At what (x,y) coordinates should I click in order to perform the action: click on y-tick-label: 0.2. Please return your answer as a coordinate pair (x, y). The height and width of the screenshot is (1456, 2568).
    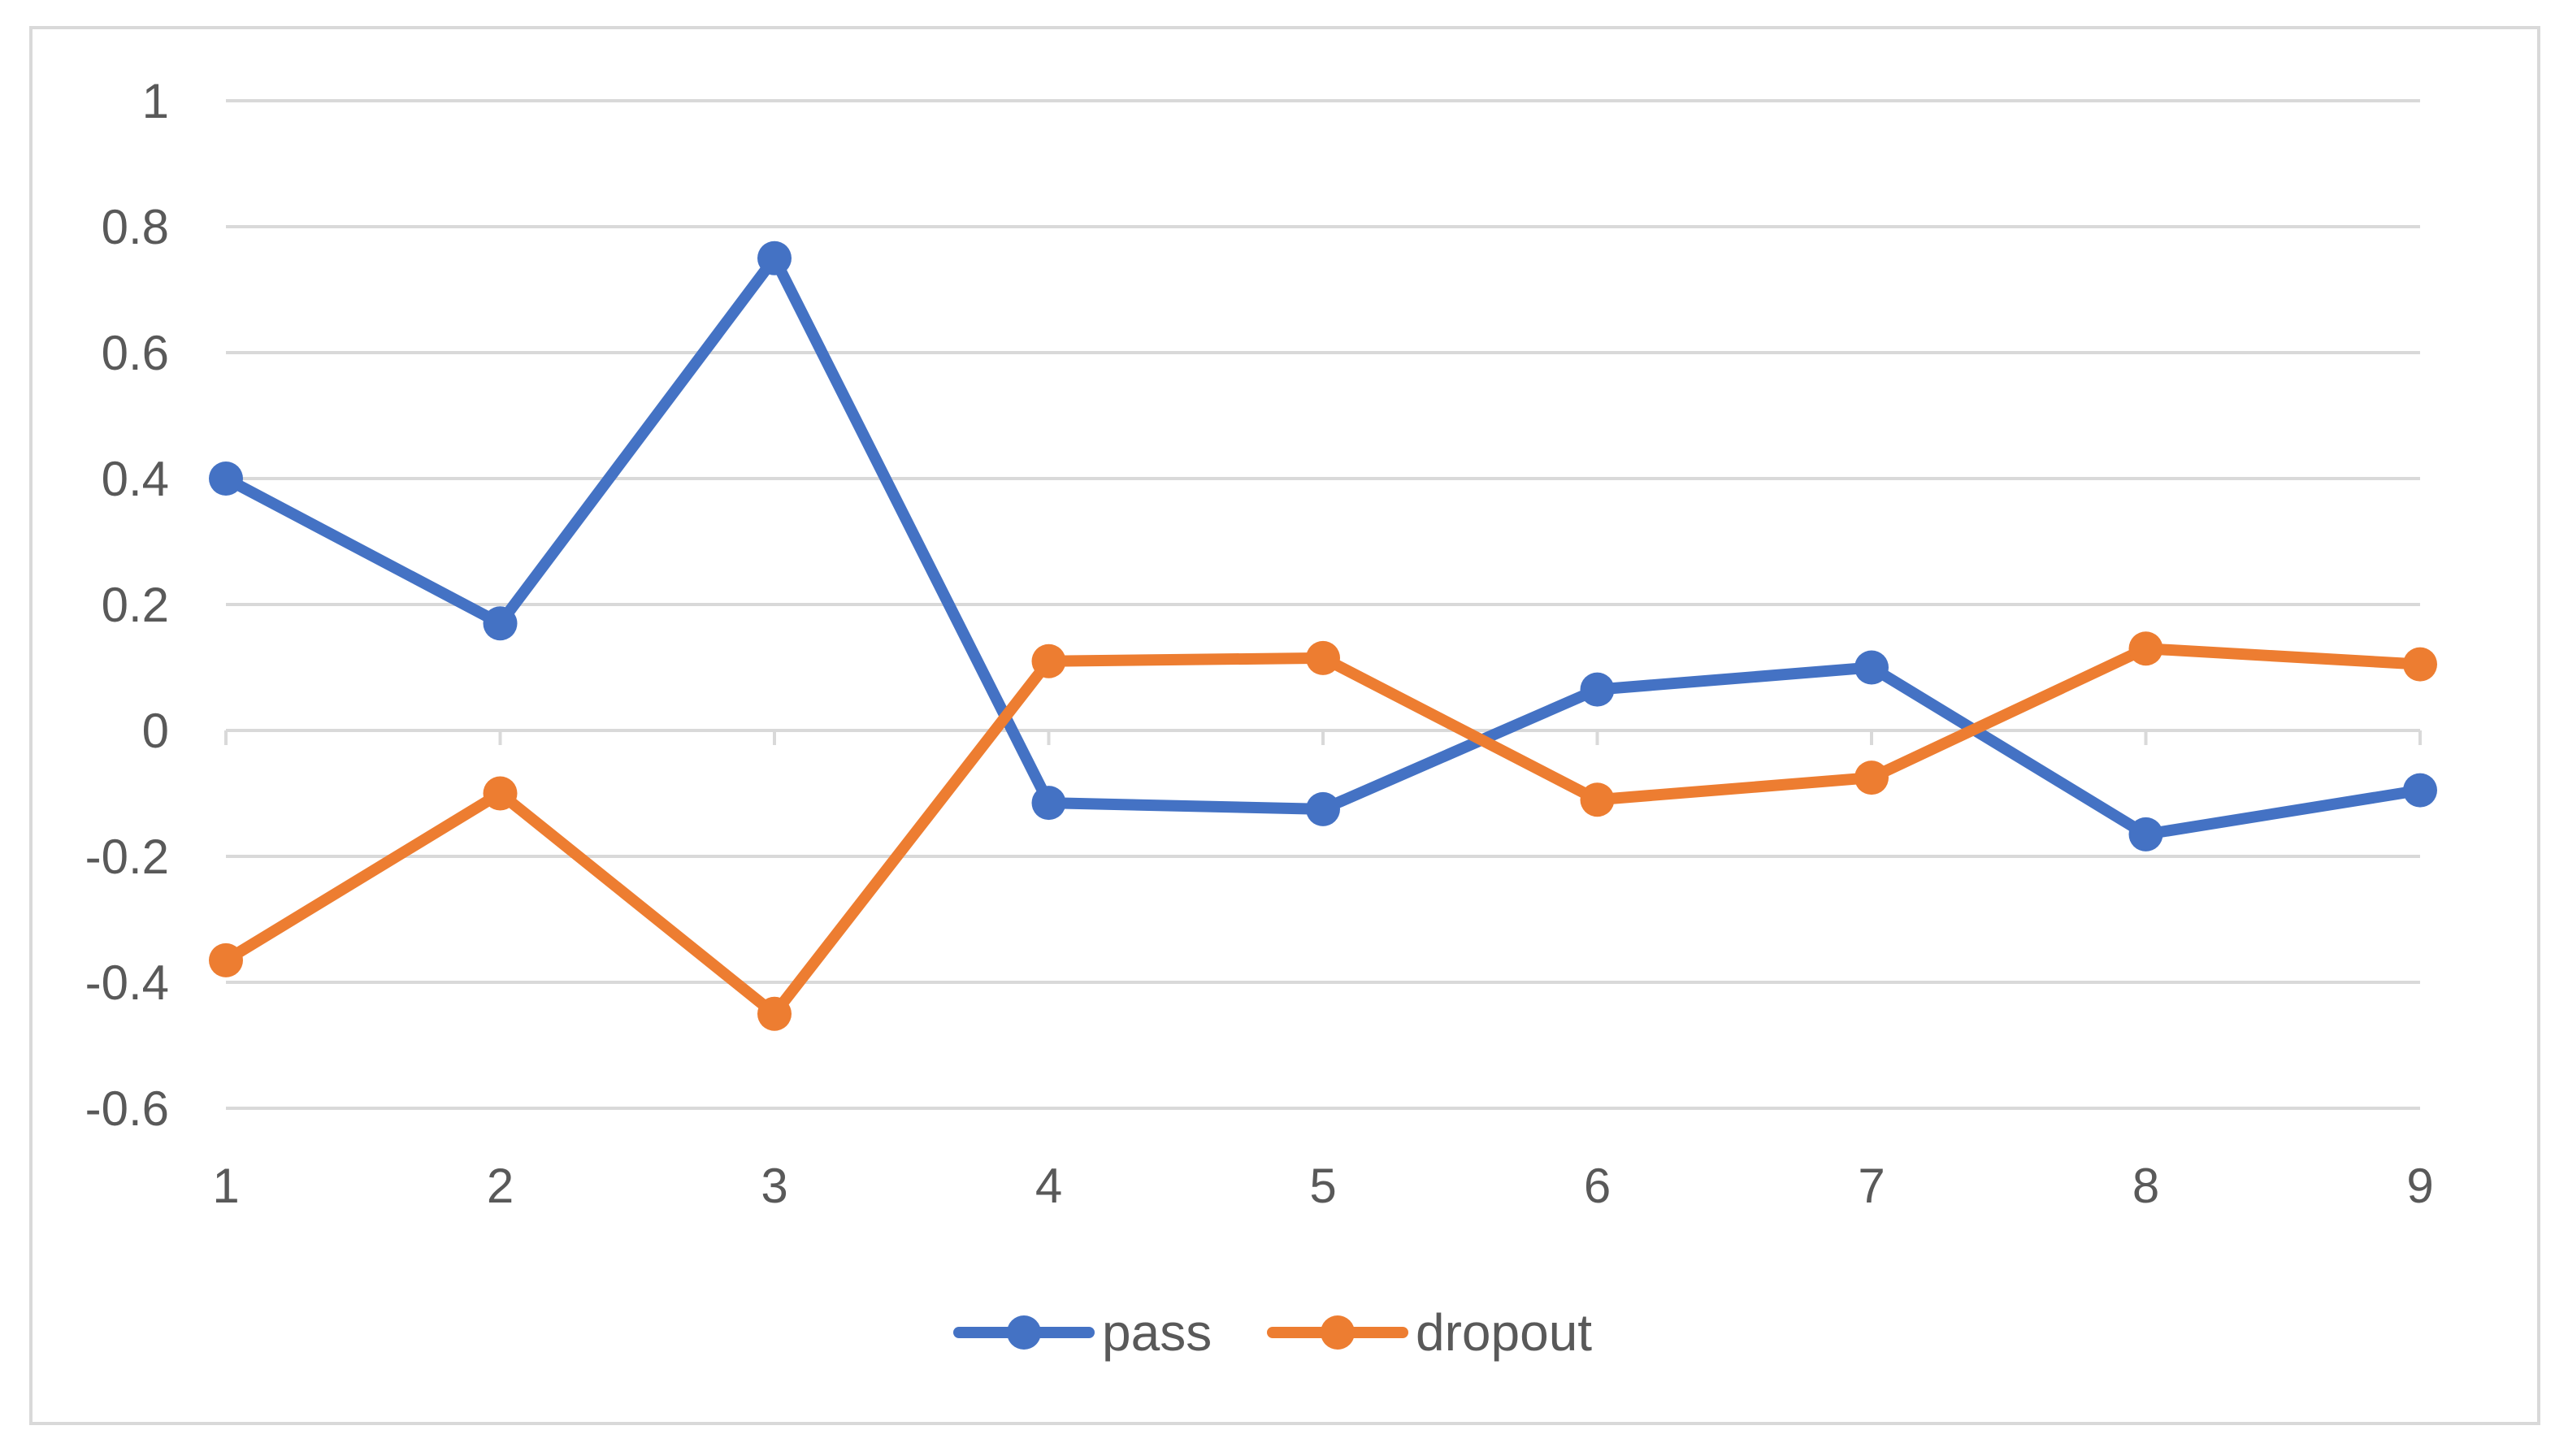
    Looking at the image, I should click on (135, 605).